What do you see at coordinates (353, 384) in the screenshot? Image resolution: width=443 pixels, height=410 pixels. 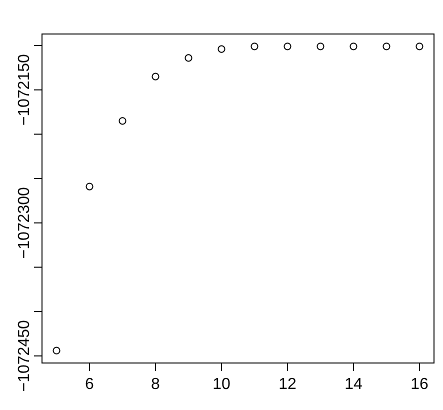 I see `x-tick-label: 14` at bounding box center [353, 384].